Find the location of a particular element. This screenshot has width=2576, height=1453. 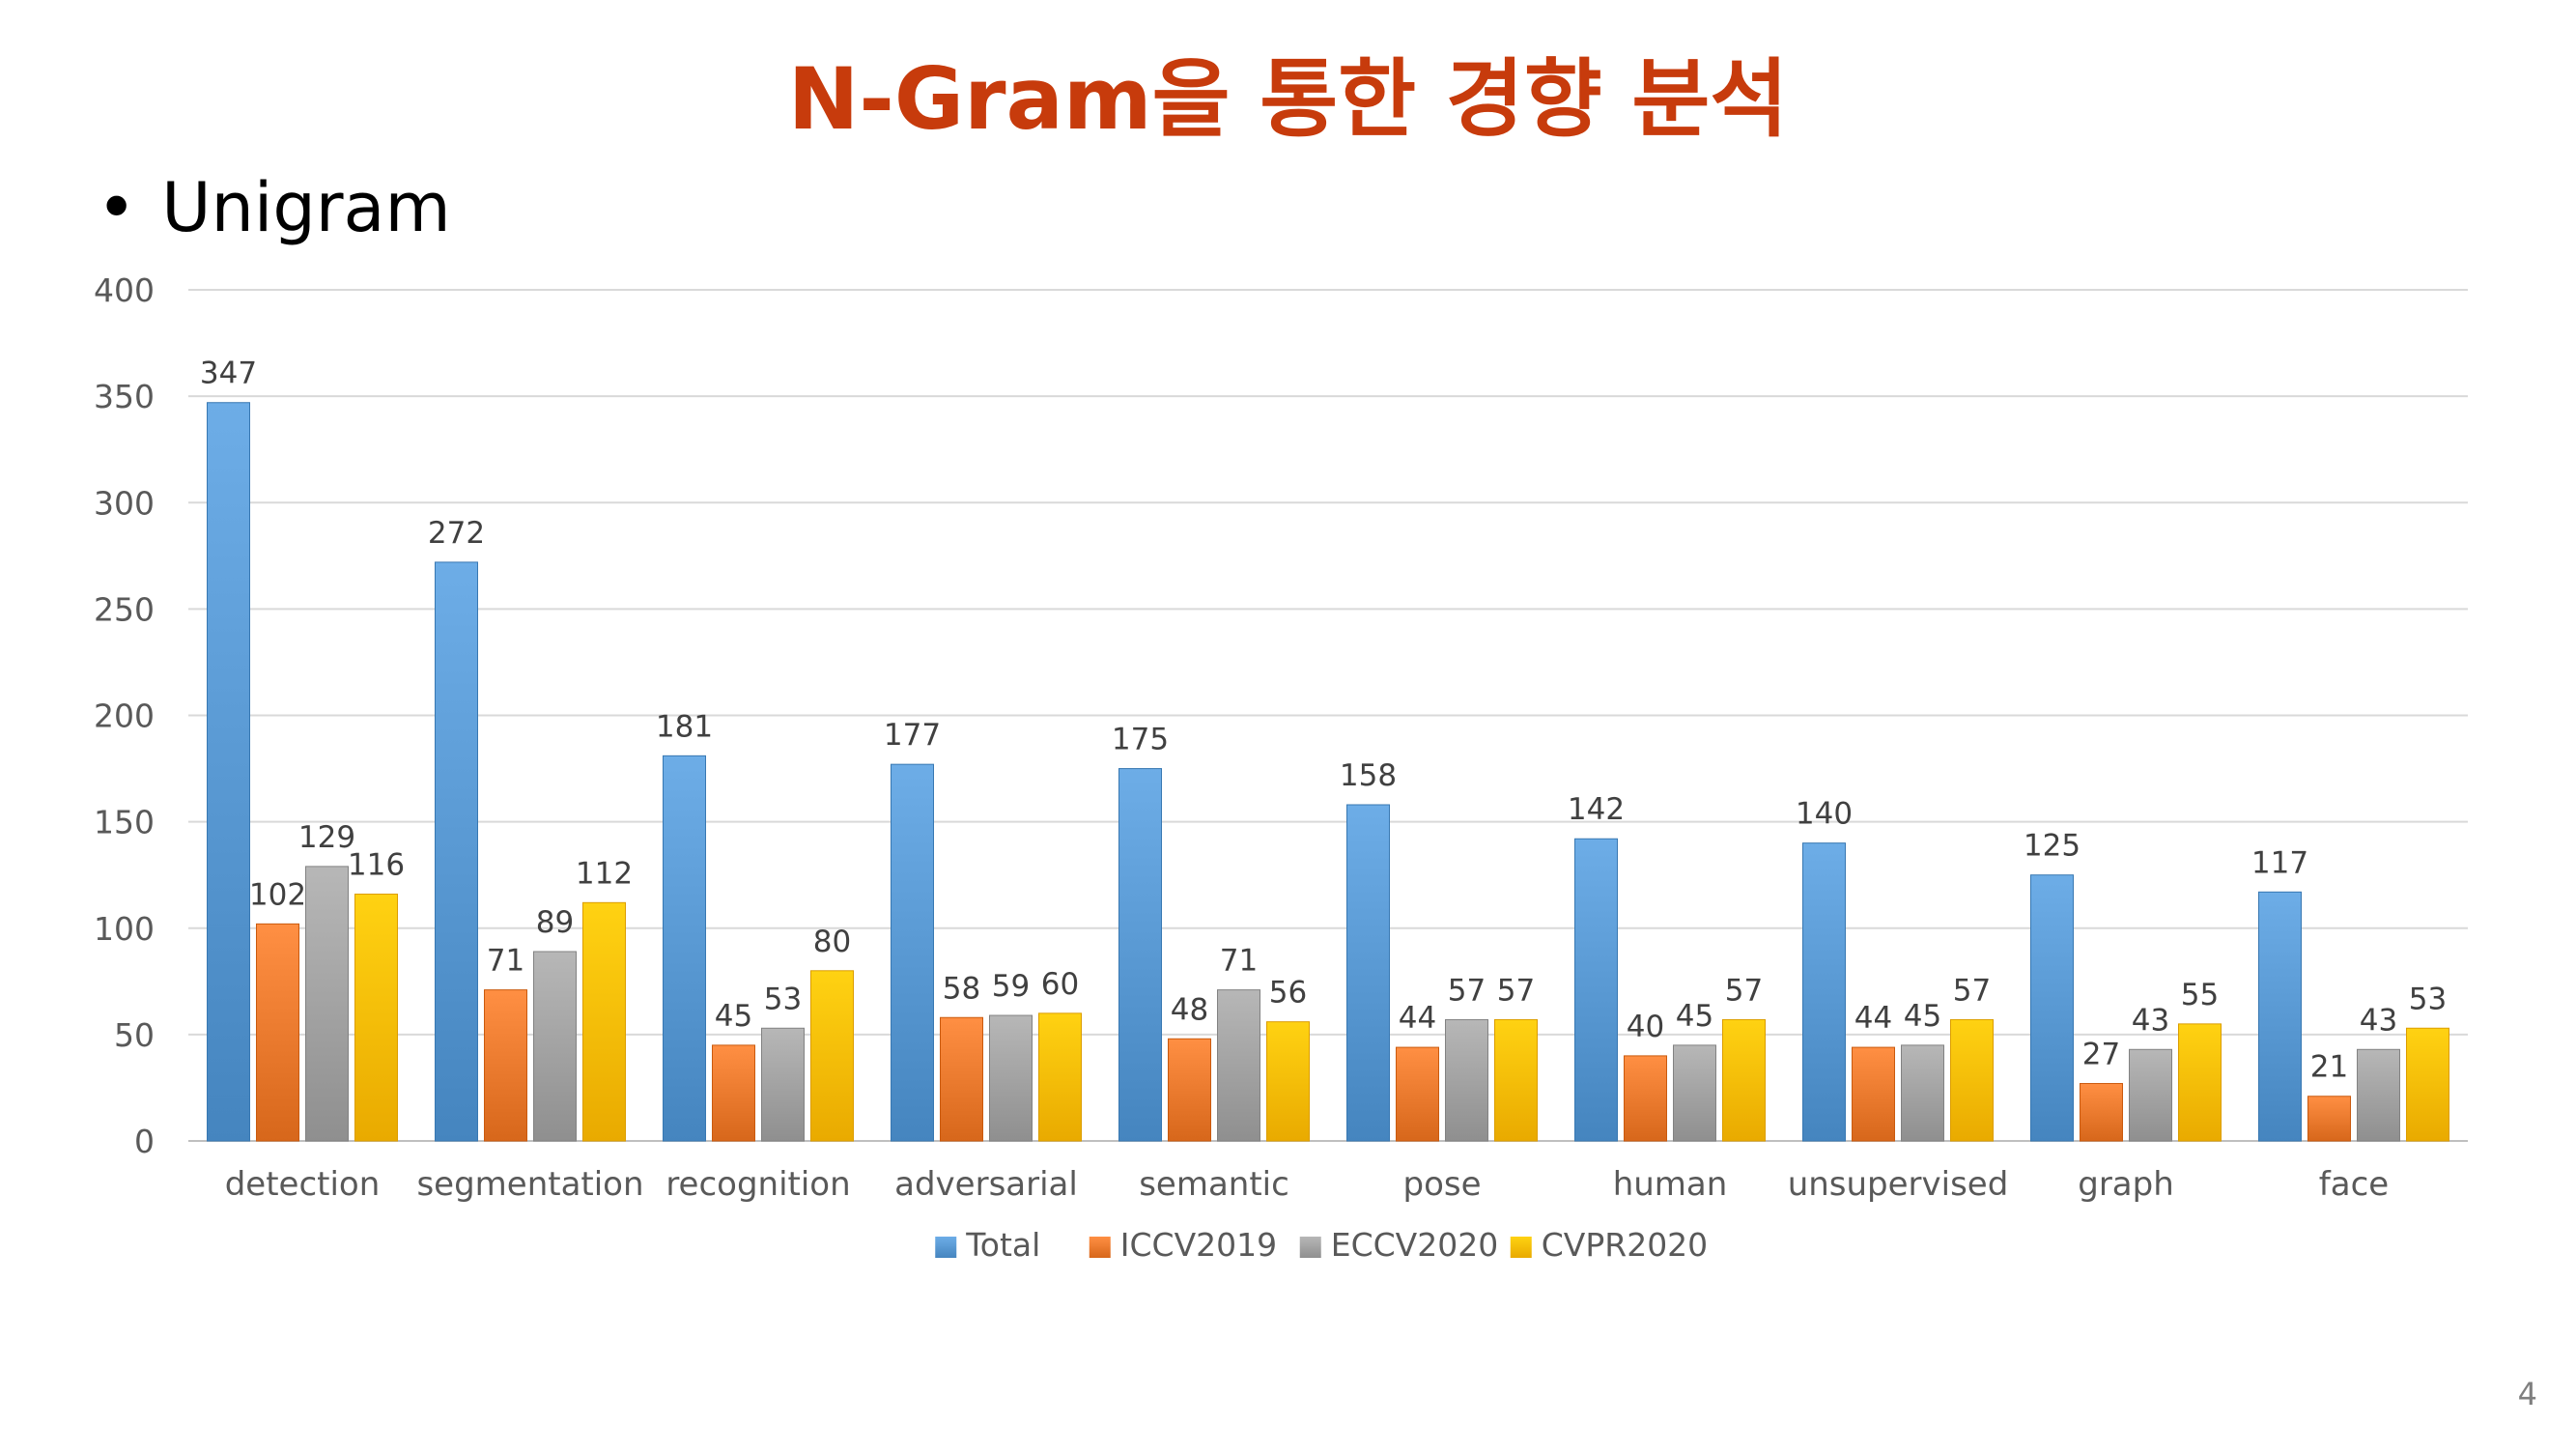

bar-total-human is located at coordinates (1596, 990).